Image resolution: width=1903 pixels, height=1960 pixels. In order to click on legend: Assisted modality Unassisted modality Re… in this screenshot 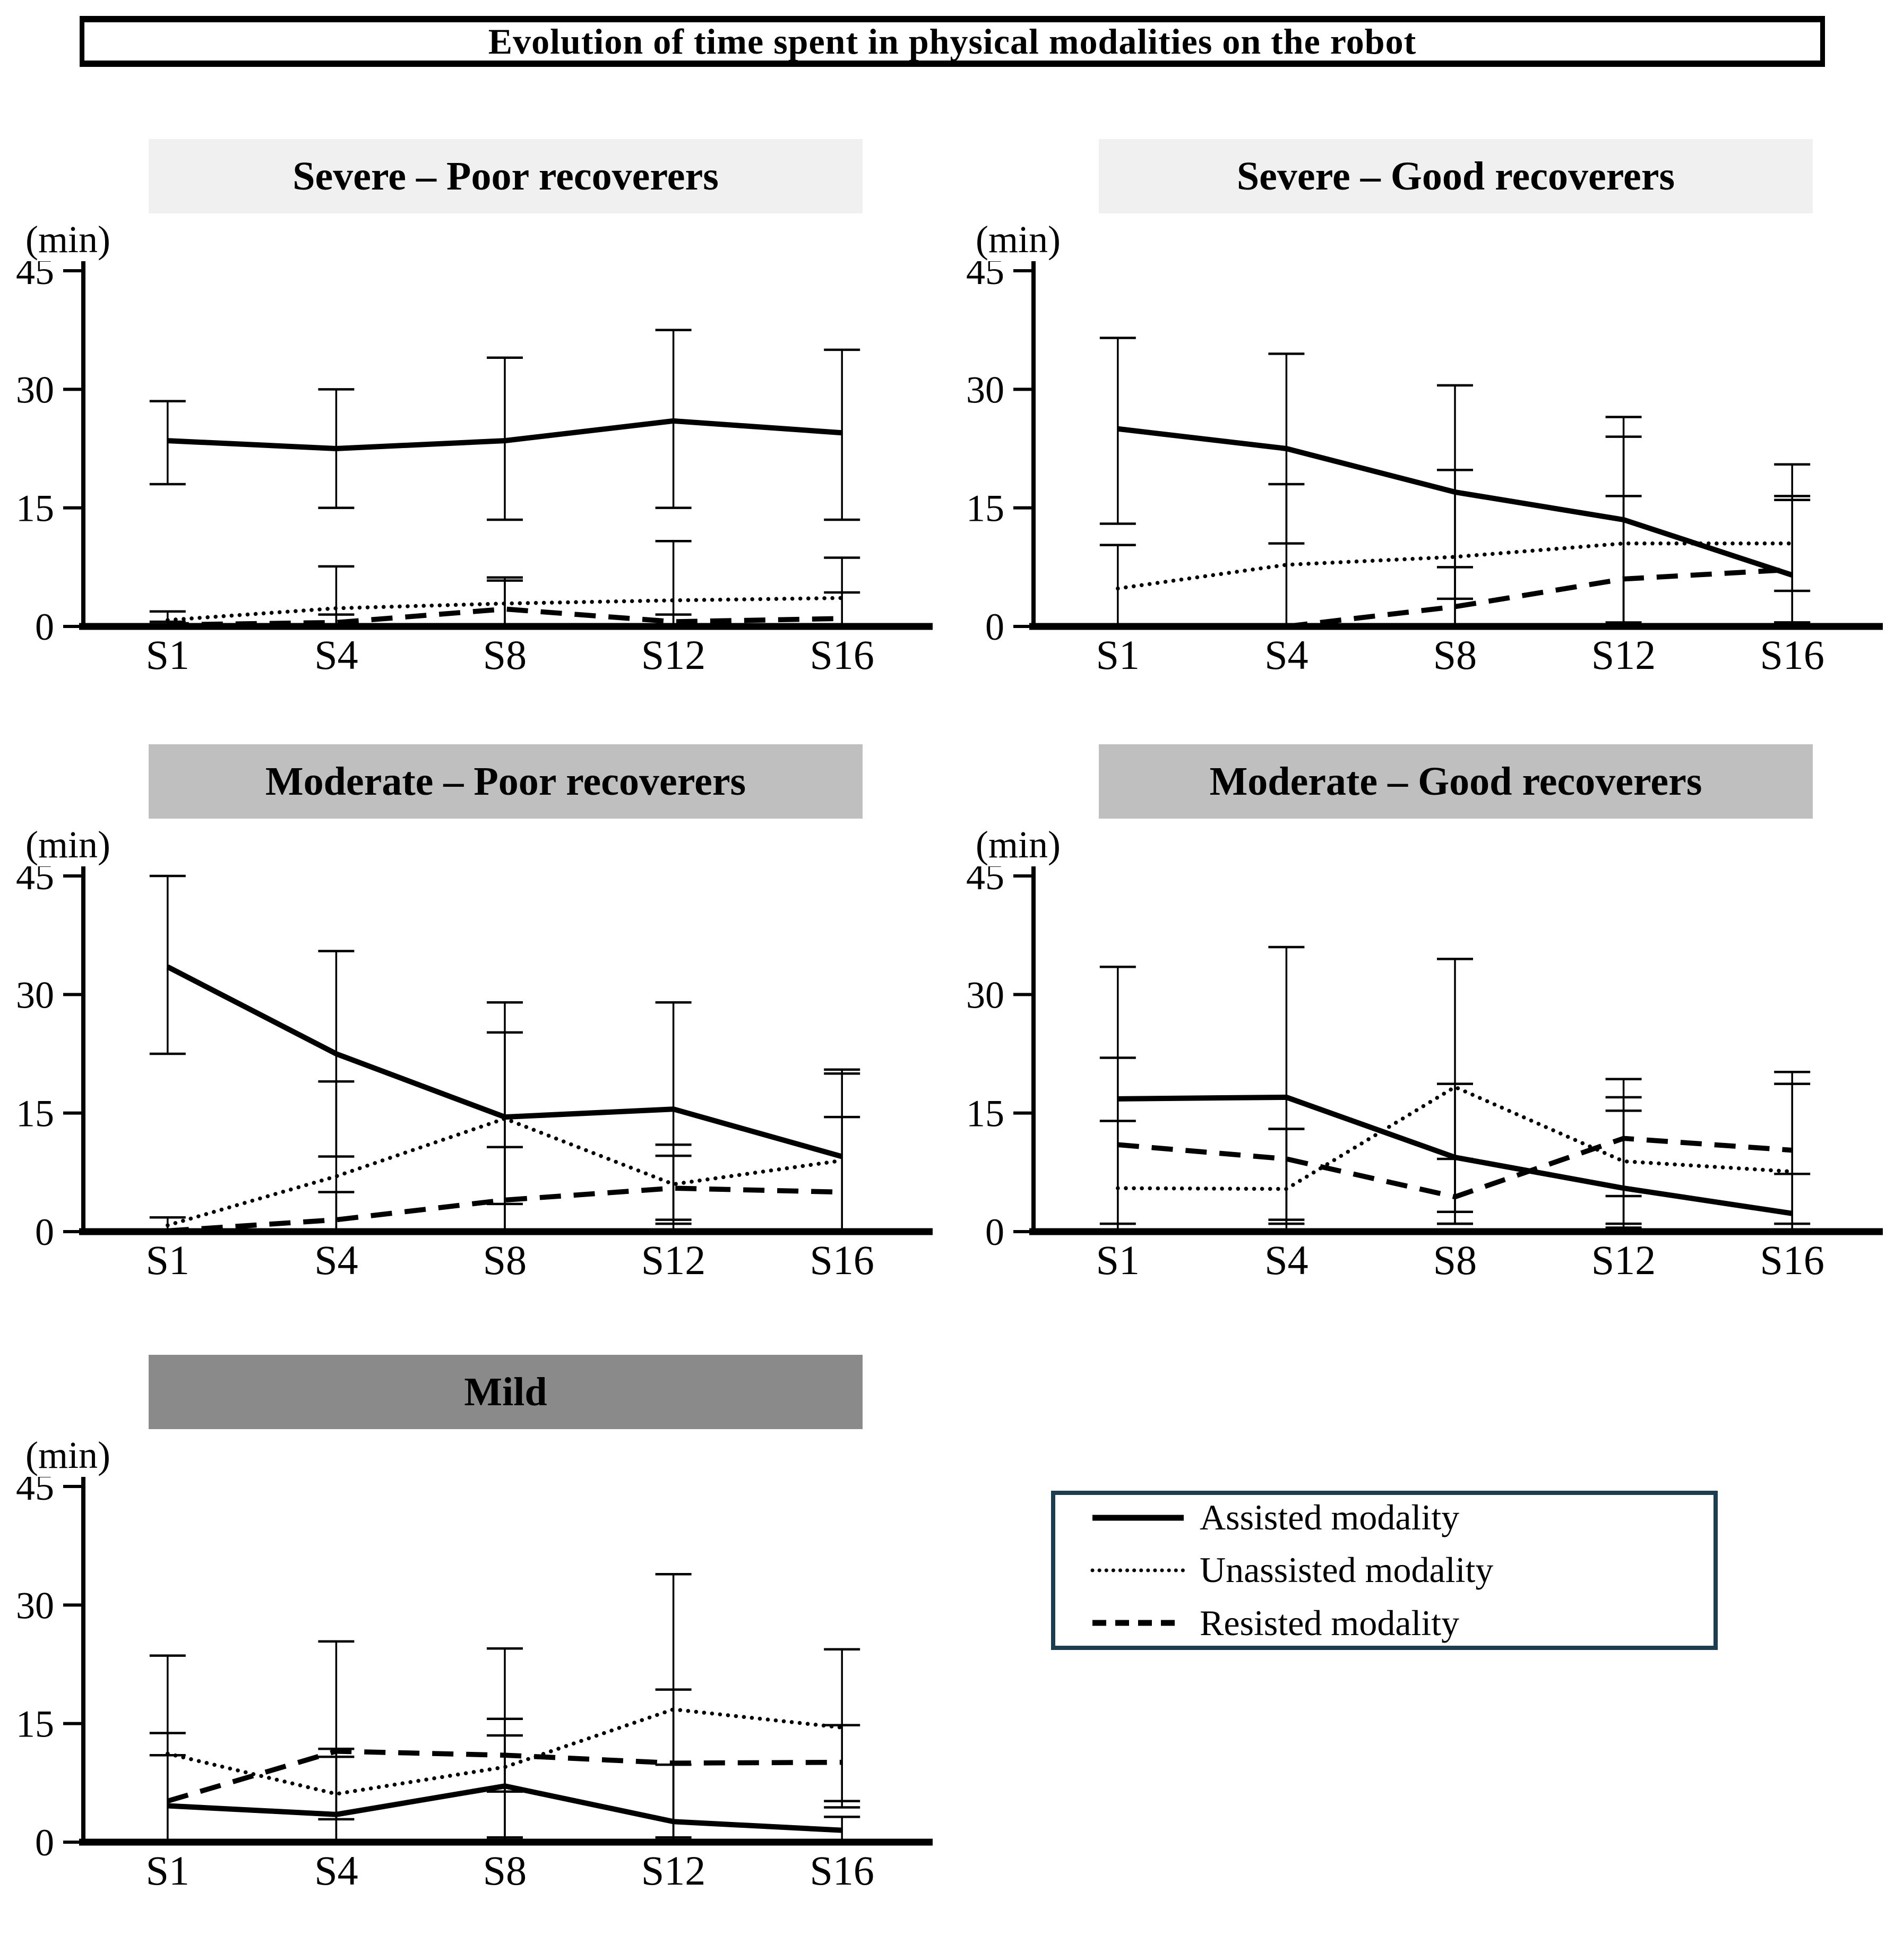, I will do `click(1384, 1570)`.